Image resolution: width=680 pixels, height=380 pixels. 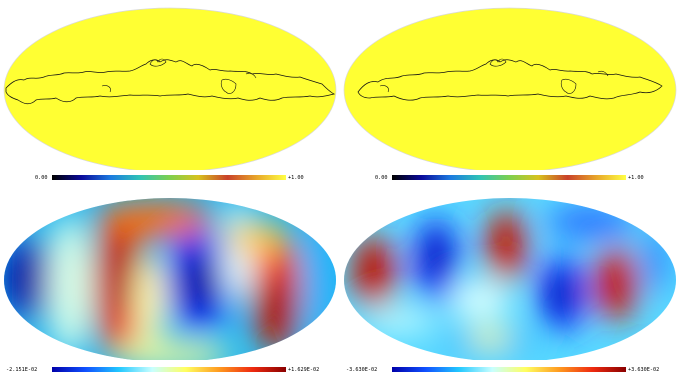 What do you see at coordinates (304, 370) in the screenshot?
I see `colorbar-max-label: +1.629E-02` at bounding box center [304, 370].